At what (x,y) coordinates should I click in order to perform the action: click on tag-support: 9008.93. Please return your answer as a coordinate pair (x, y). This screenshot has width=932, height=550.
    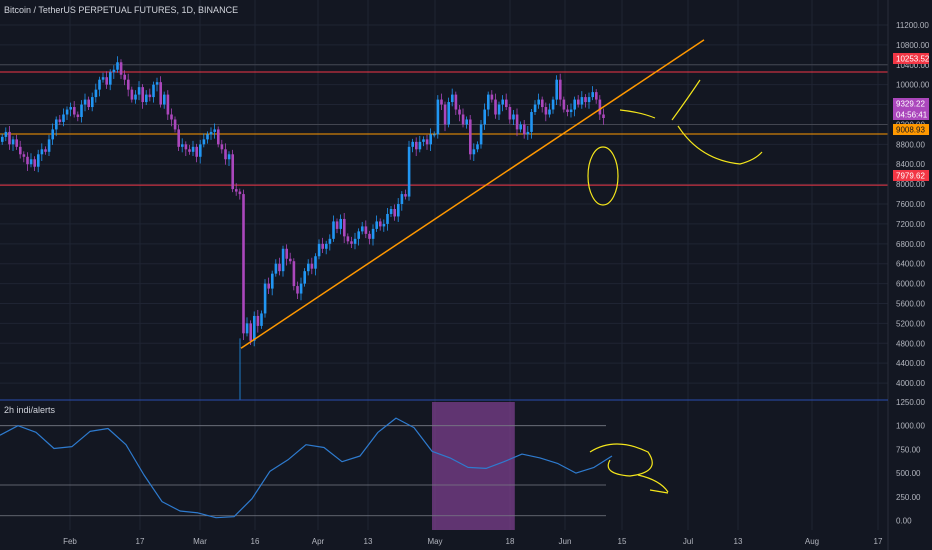
    Looking at the image, I should click on (910, 130).